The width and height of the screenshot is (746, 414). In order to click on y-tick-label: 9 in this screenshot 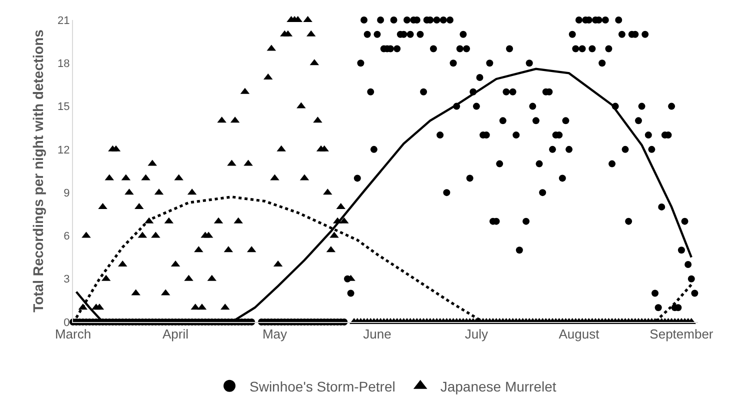, I will do `click(67, 193)`.